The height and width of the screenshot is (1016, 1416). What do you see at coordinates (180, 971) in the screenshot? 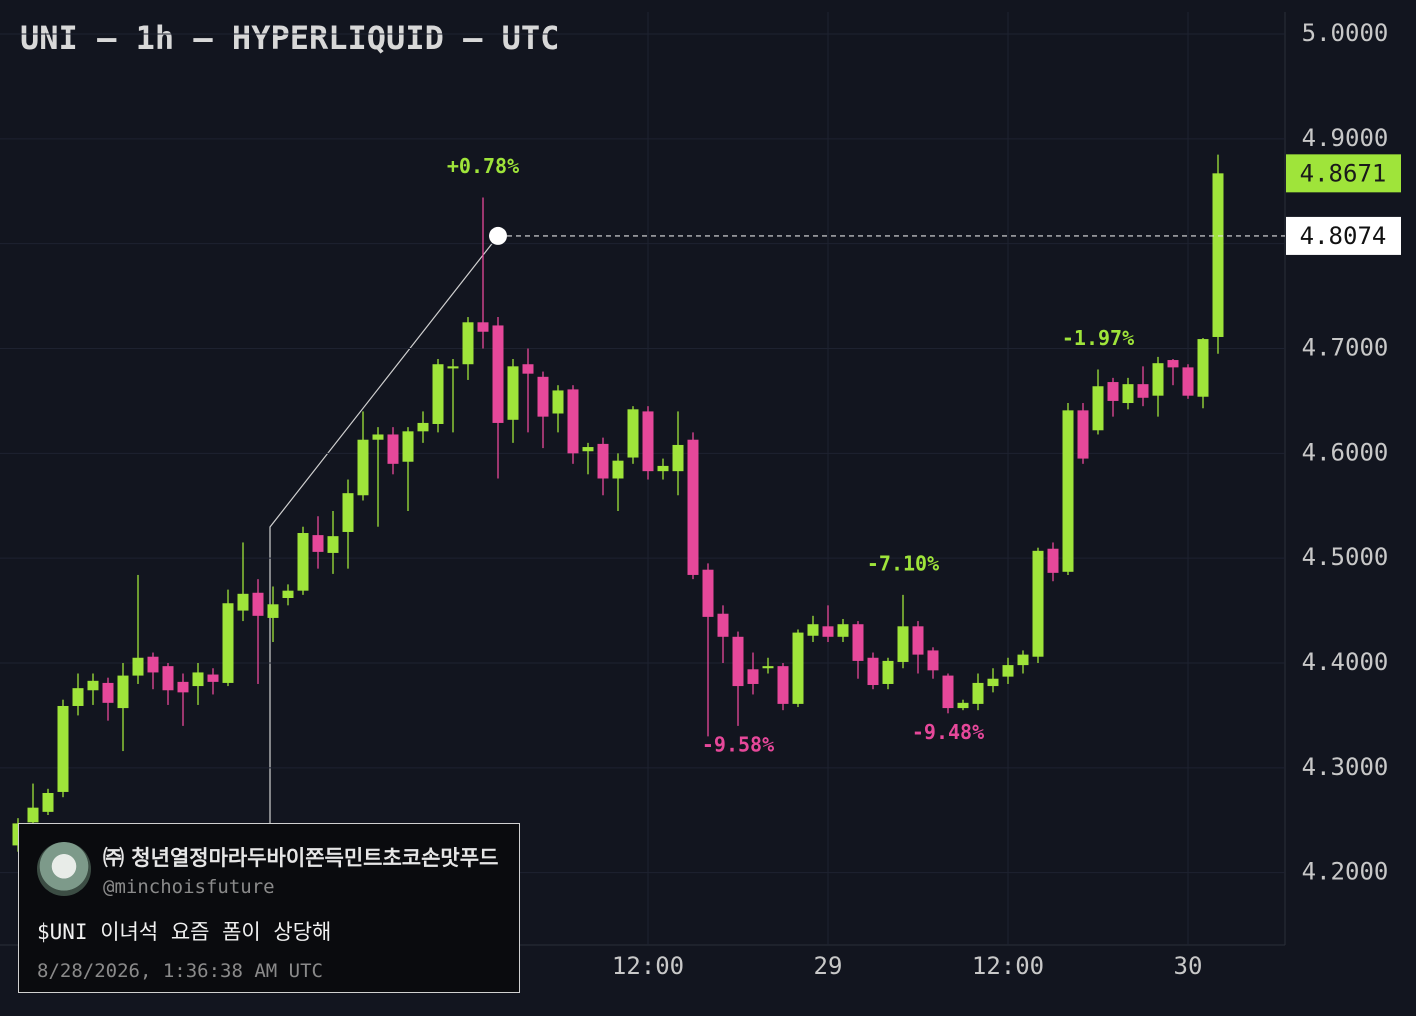
I see `tweet-time: 8/28/2026, 1:36:38 AM UTC` at bounding box center [180, 971].